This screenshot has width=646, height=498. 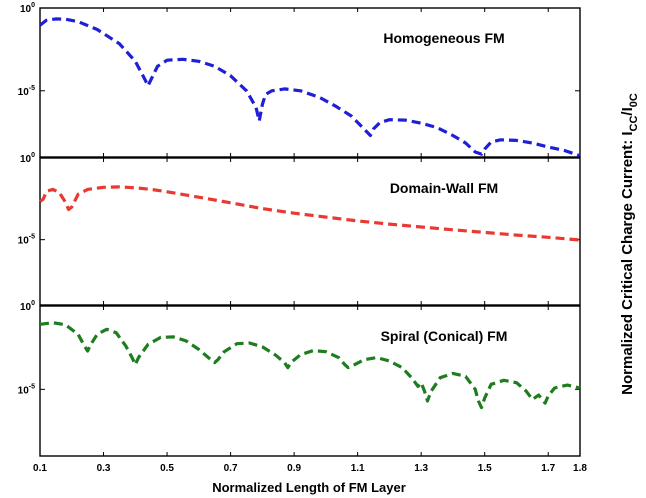 I want to click on x-tick-label: 1.5, so click(x=485, y=468).